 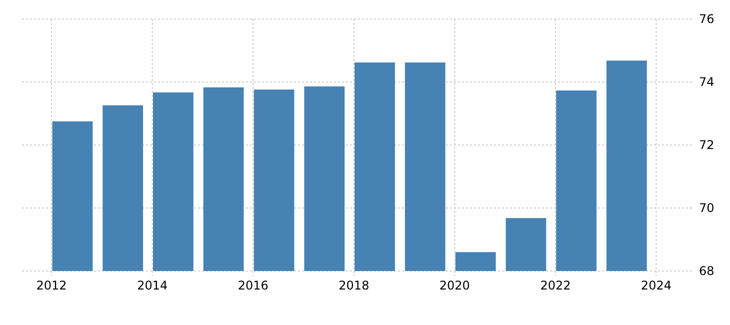 I want to click on x-tick-label: 2020, so click(x=454, y=285).